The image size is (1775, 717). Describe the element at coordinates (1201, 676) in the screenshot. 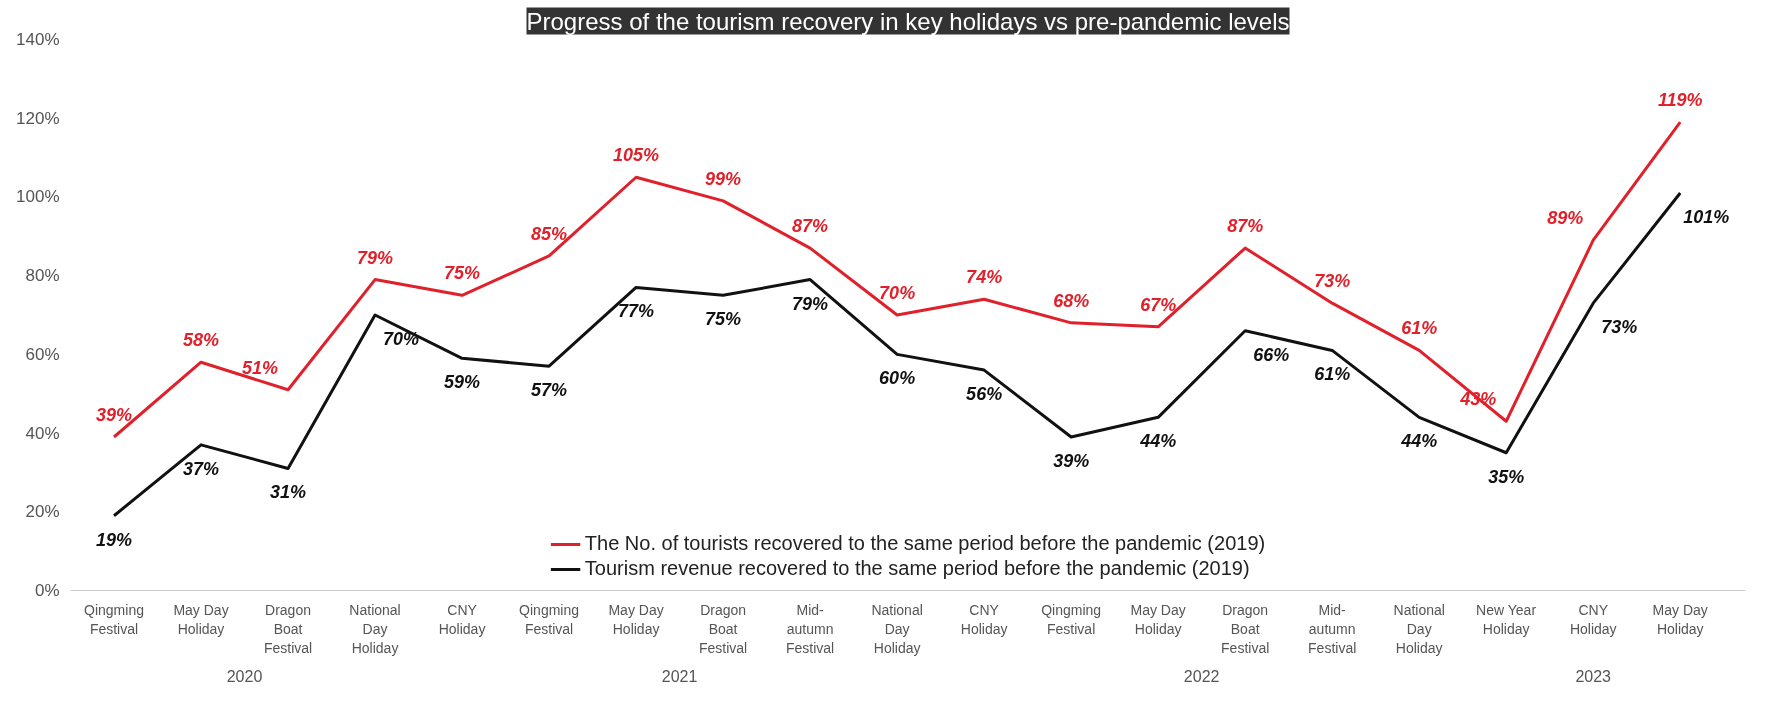

I see `category-label: 2022` at that location.